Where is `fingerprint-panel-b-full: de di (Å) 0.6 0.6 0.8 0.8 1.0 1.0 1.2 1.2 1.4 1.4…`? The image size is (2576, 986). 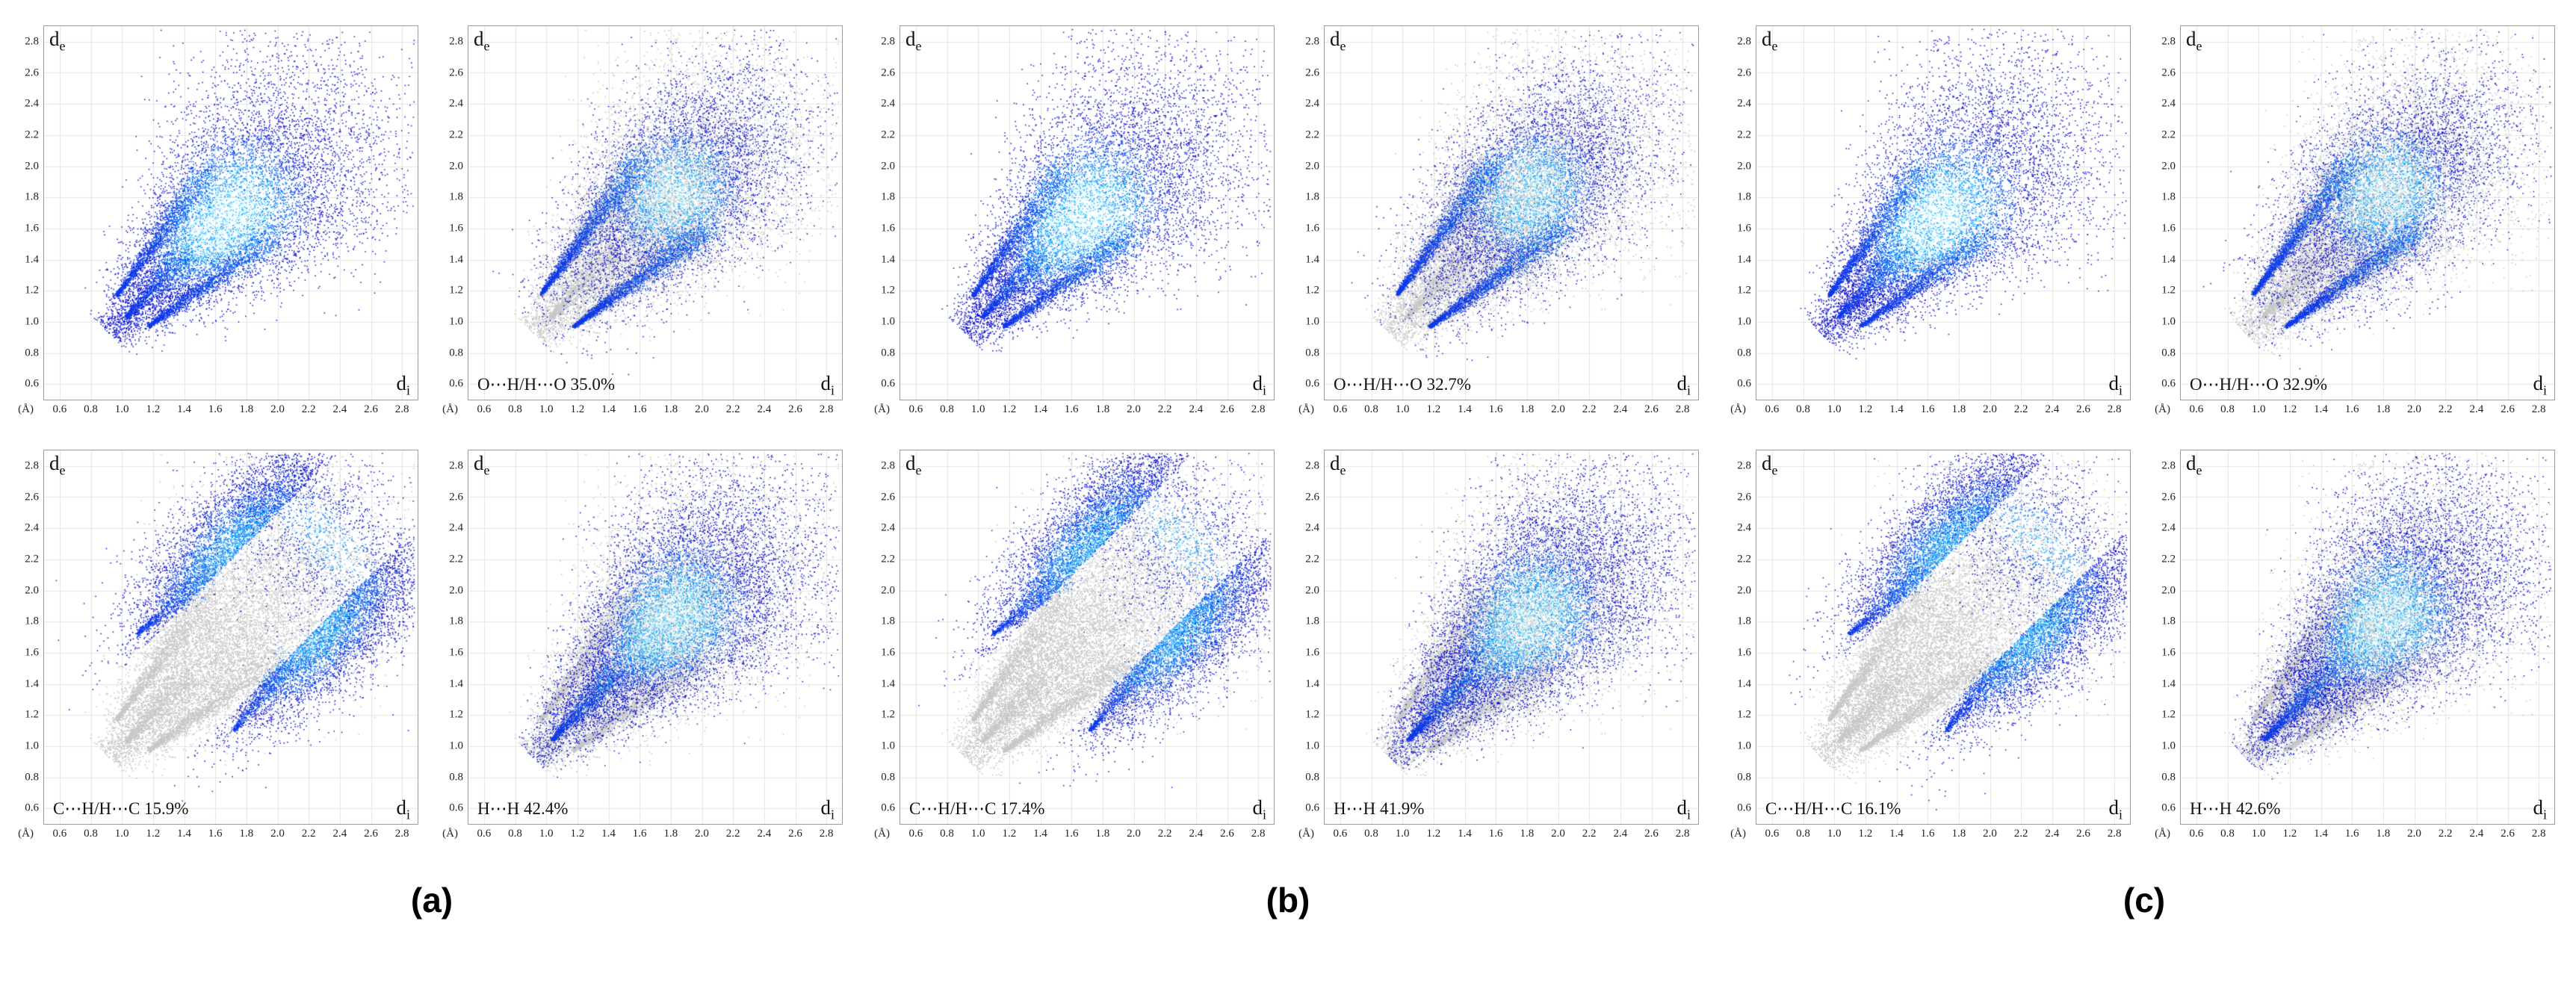
fingerprint-panel-b-full: de di (Å) 0.6 0.6 0.8 0.8 1.0 1.0 1.2 1.2 1.4 1.4… is located at coordinates (1076, 224).